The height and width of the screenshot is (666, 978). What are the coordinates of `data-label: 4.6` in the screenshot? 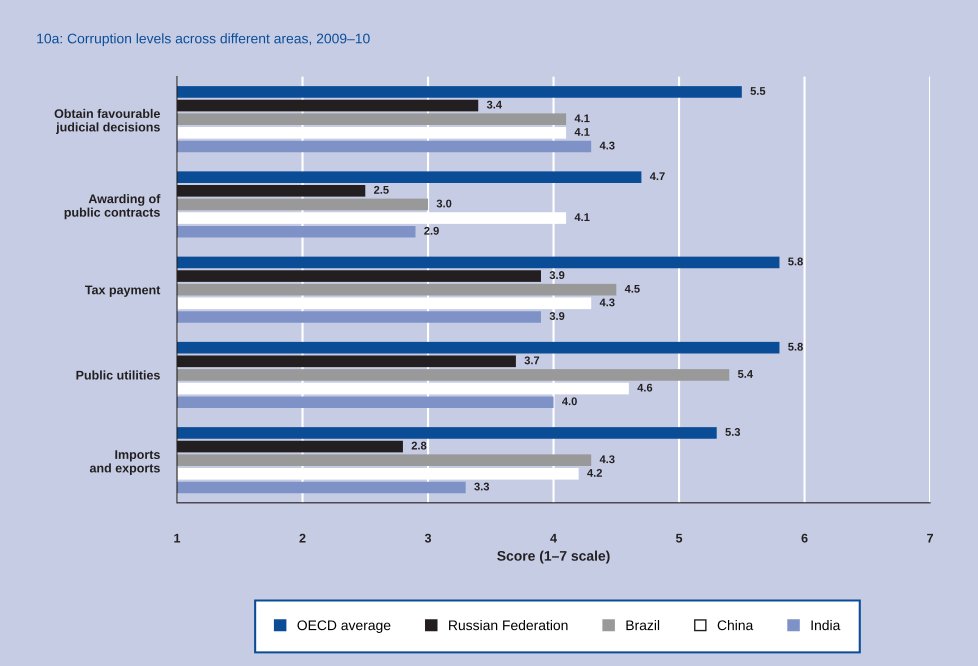 It's located at (644, 388).